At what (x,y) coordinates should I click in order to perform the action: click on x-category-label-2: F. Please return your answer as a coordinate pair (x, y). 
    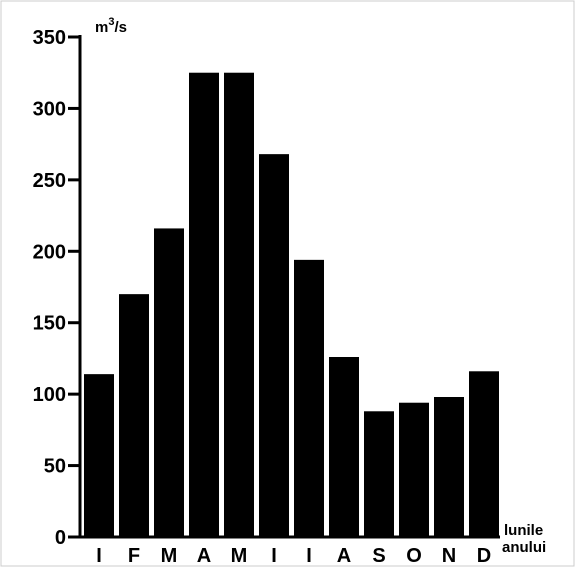
    Looking at the image, I should click on (134, 556).